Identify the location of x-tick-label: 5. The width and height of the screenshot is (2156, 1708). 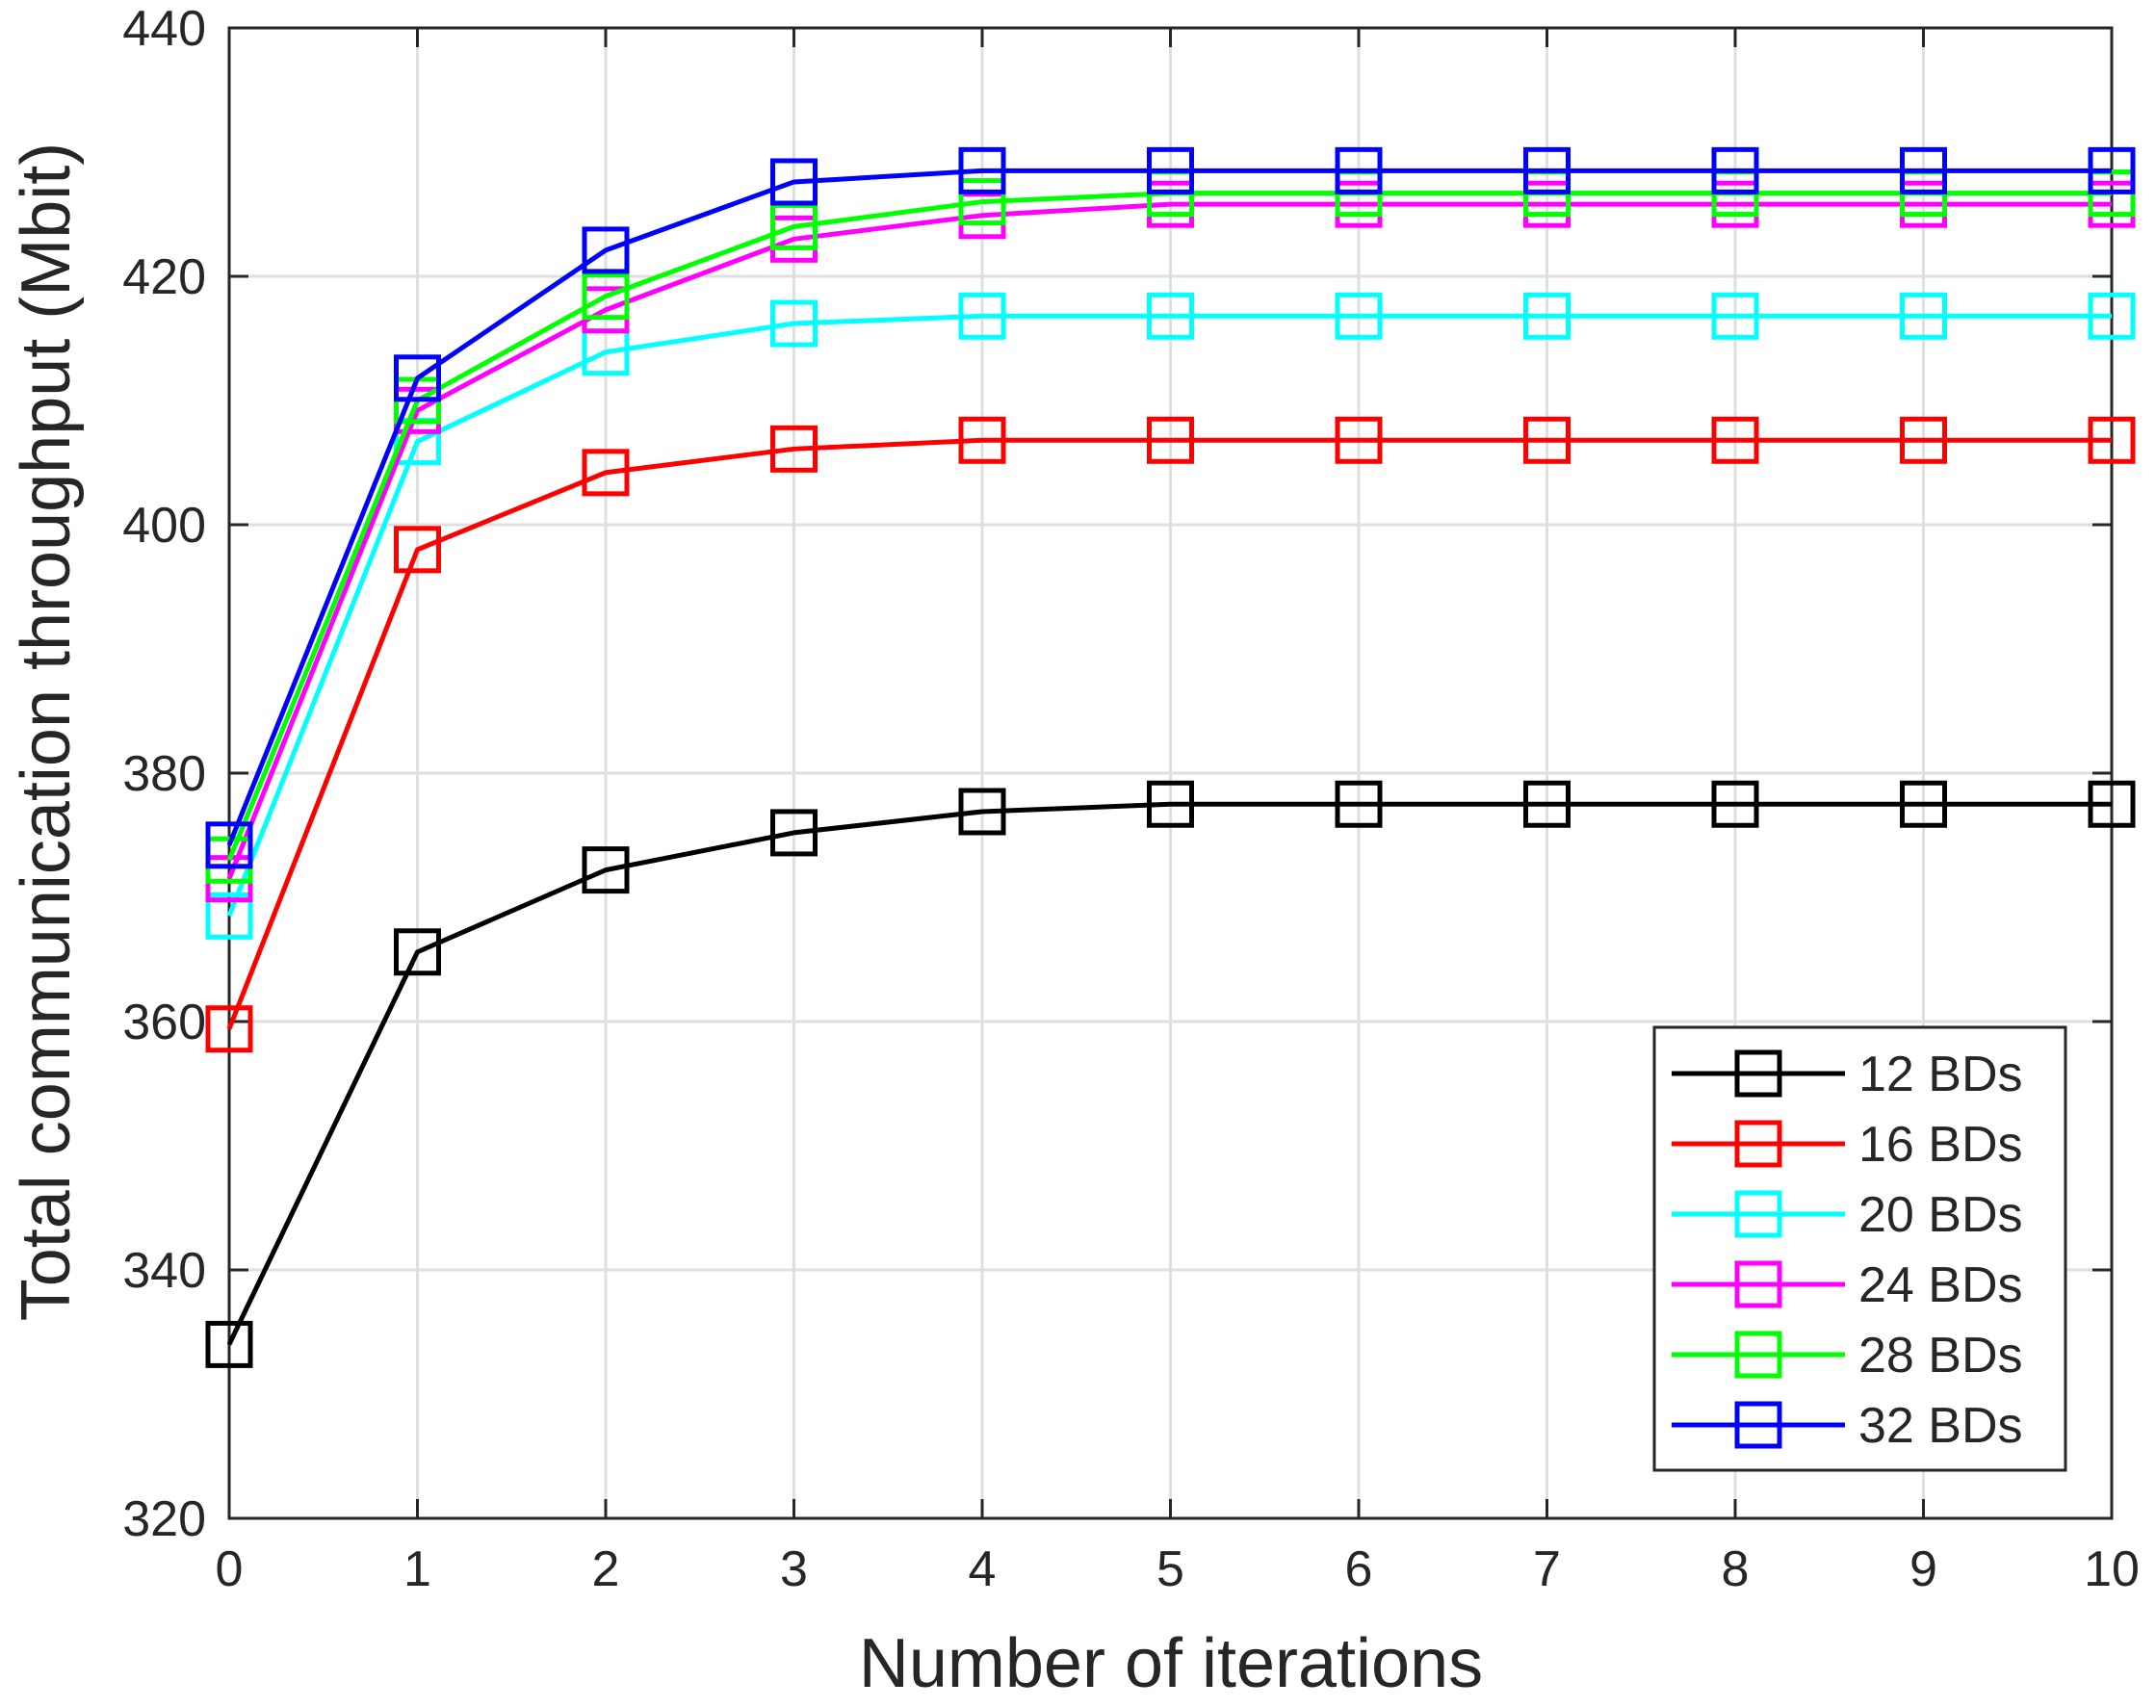
(1170, 1569).